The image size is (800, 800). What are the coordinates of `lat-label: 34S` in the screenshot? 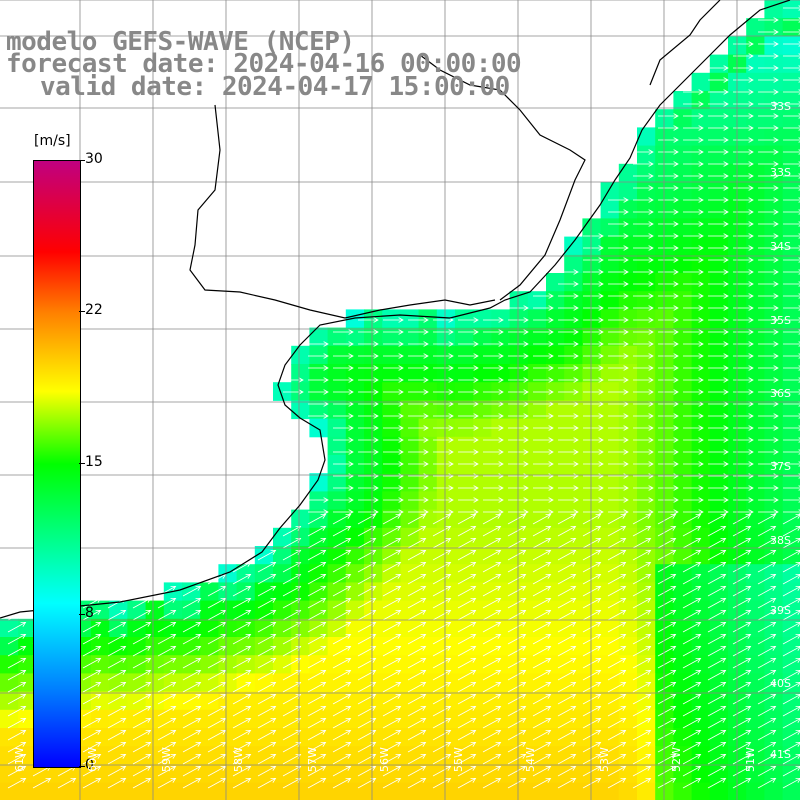 It's located at (780, 246).